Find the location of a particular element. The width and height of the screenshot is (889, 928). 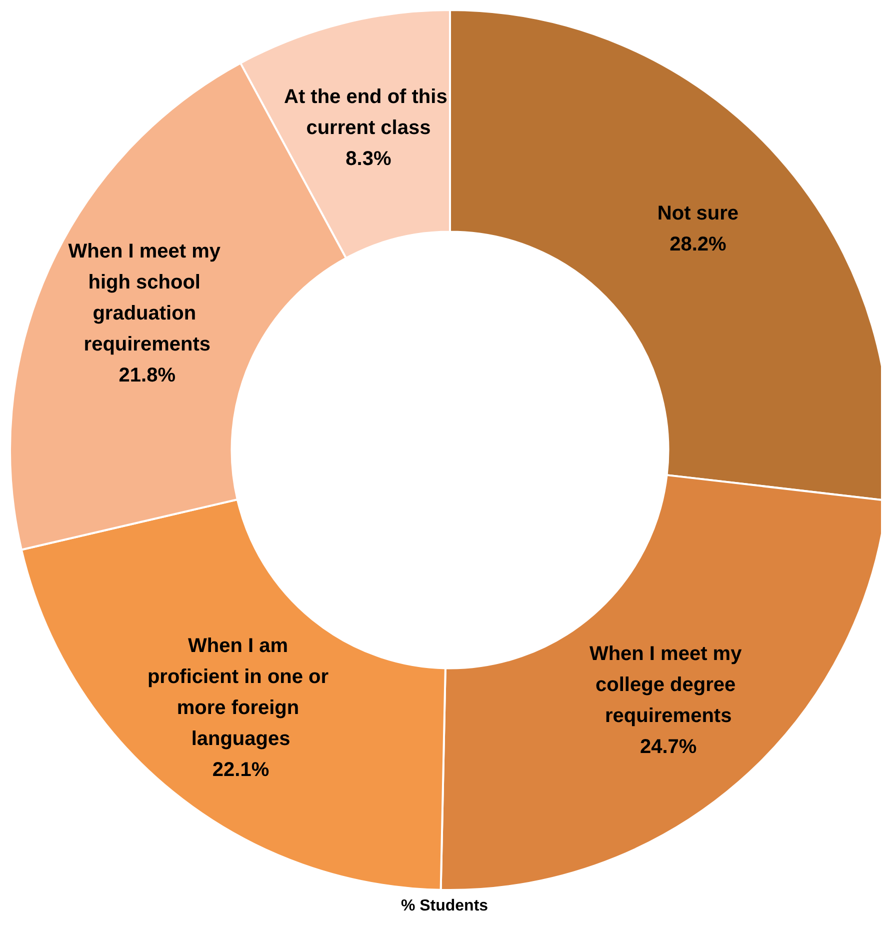

data-label: 21.8% is located at coordinates (147, 375).